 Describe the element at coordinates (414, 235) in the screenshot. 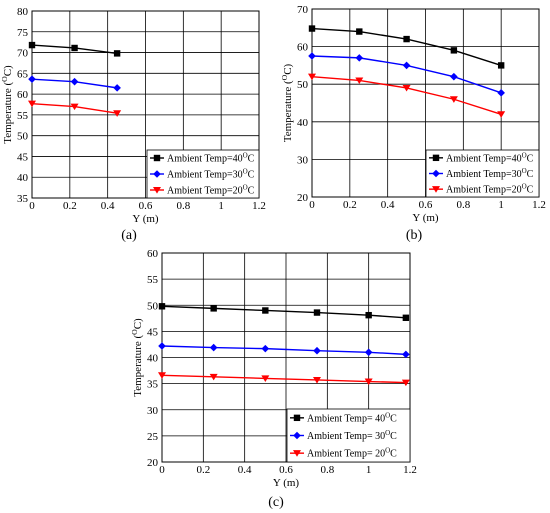

I see `panel-label: (b)` at that location.